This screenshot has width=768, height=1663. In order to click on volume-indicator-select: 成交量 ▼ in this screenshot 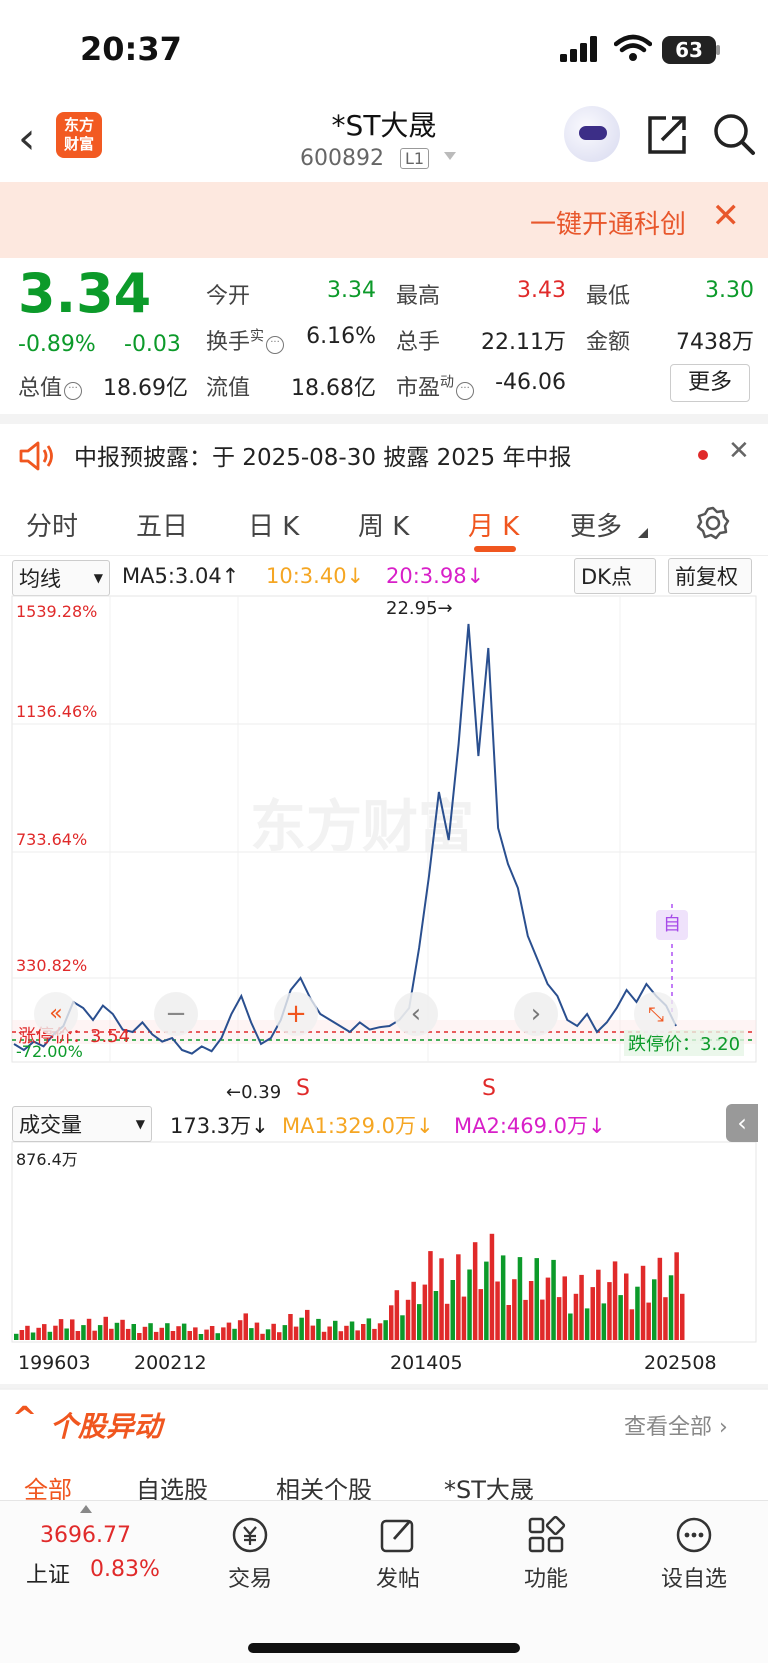, I will do `click(82, 1124)`.